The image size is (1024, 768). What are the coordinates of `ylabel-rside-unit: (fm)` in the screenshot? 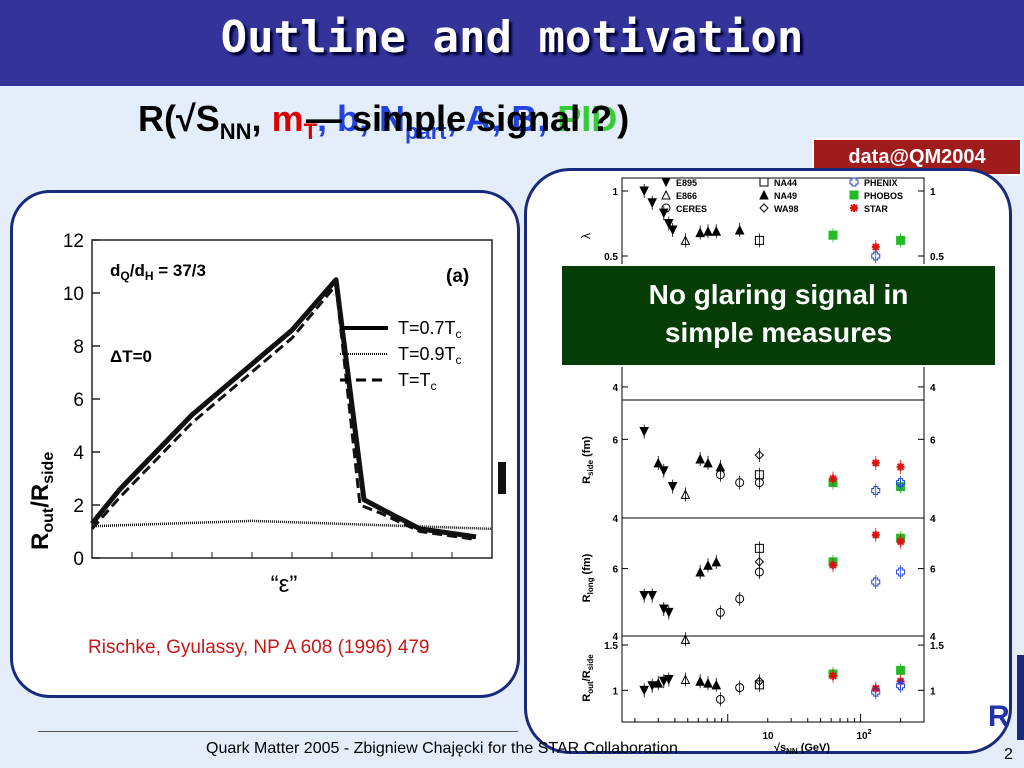 It's located at (587, 448).